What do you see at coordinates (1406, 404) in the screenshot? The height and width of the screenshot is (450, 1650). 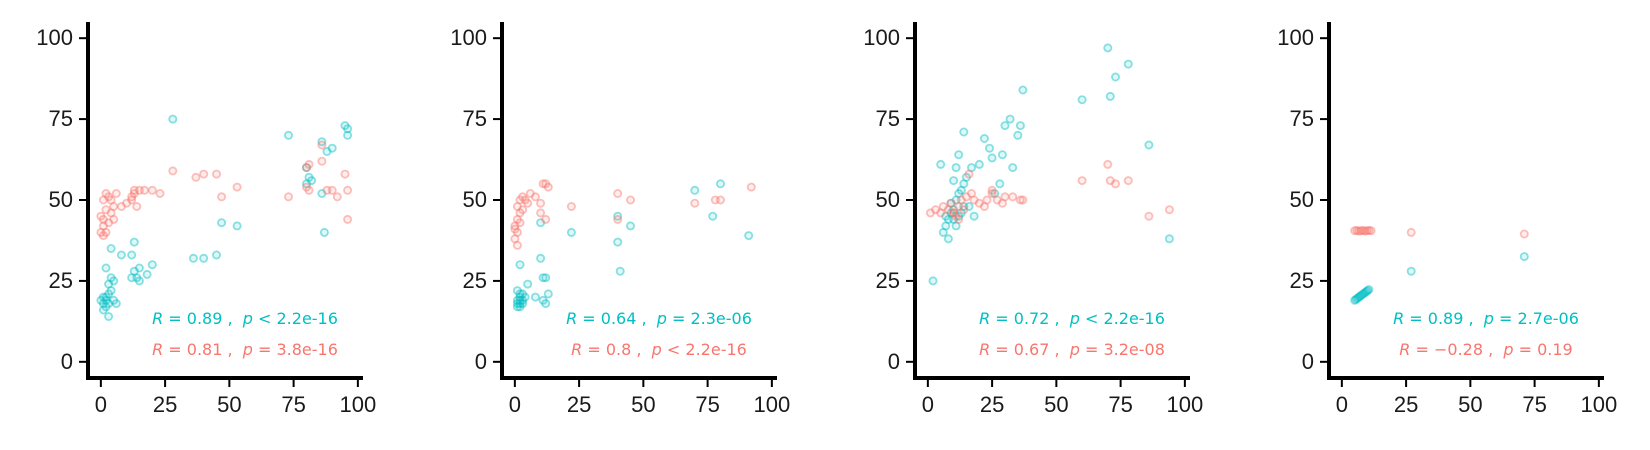 I see `x-tick-label: 25` at bounding box center [1406, 404].